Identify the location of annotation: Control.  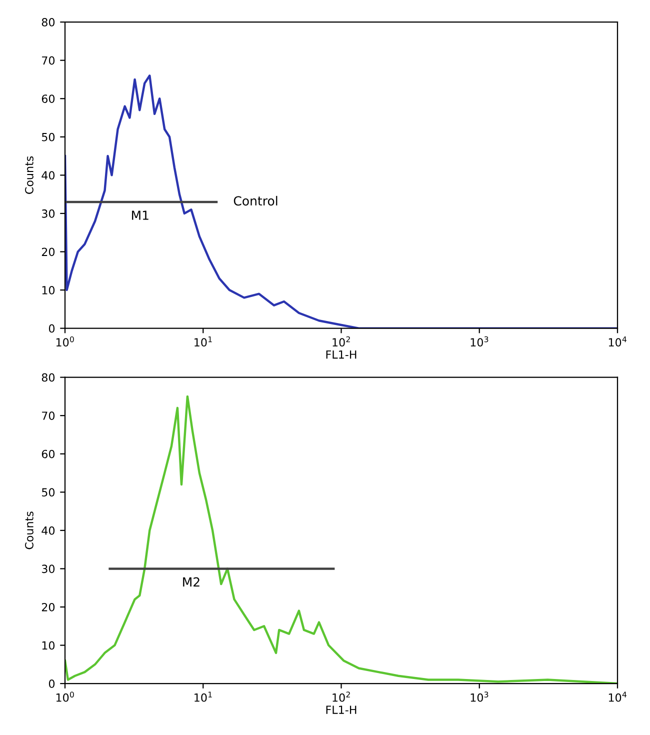
(256, 201).